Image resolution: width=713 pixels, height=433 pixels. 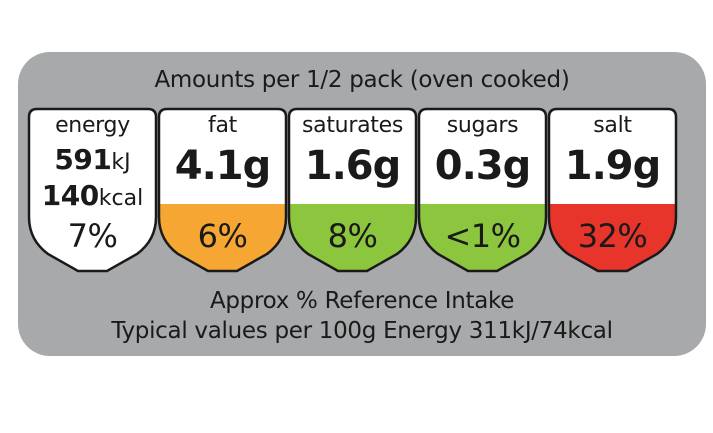 I want to click on saturates-card-shape, so click(x=352, y=190).